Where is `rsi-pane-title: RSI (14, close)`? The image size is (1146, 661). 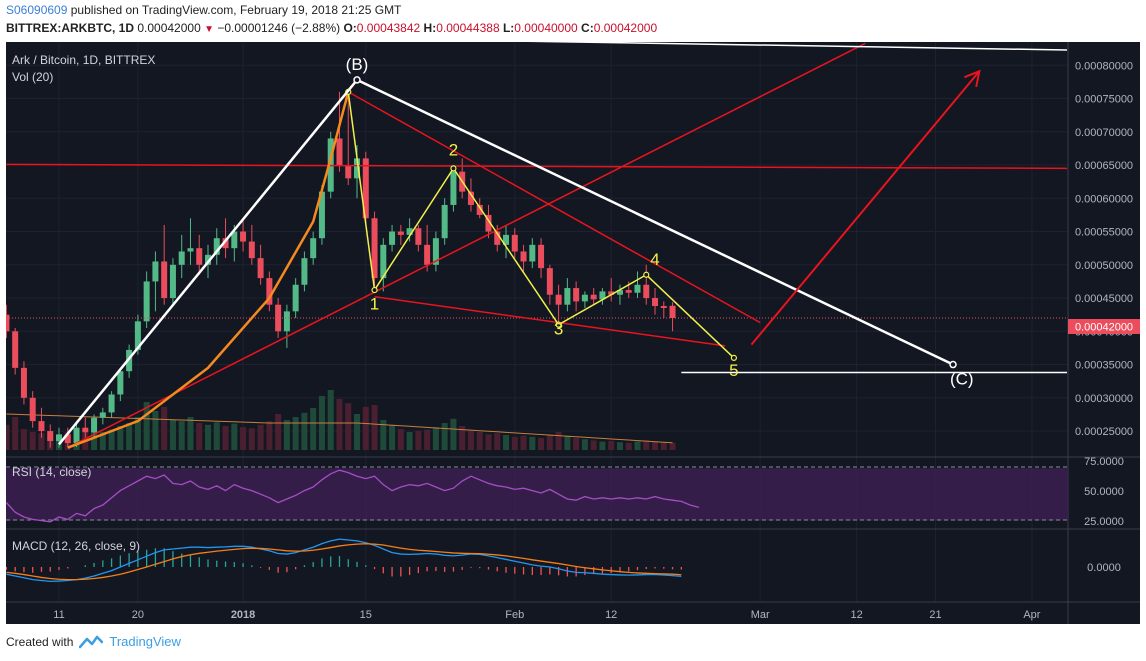 rsi-pane-title: RSI (14, close) is located at coordinates (51, 472).